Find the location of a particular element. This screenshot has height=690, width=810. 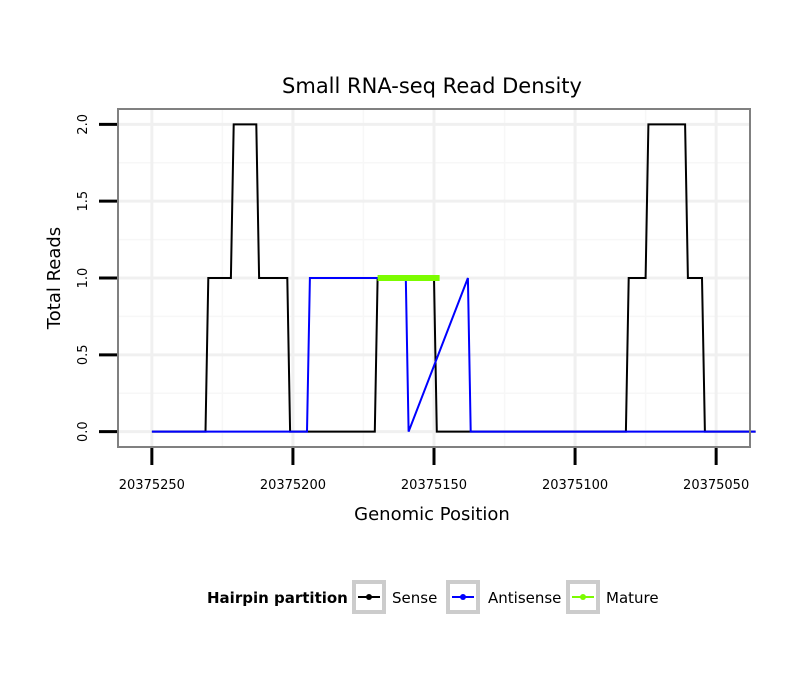

y-axis: 0.0 0.5 1.0 1.5 2.0 is located at coordinates (96, 278).